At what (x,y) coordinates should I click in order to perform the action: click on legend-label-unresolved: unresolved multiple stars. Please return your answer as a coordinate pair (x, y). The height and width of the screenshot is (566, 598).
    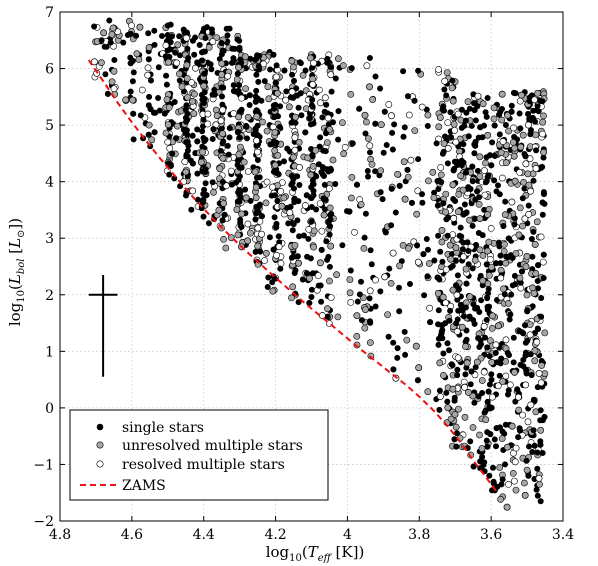
    Looking at the image, I should click on (212, 446).